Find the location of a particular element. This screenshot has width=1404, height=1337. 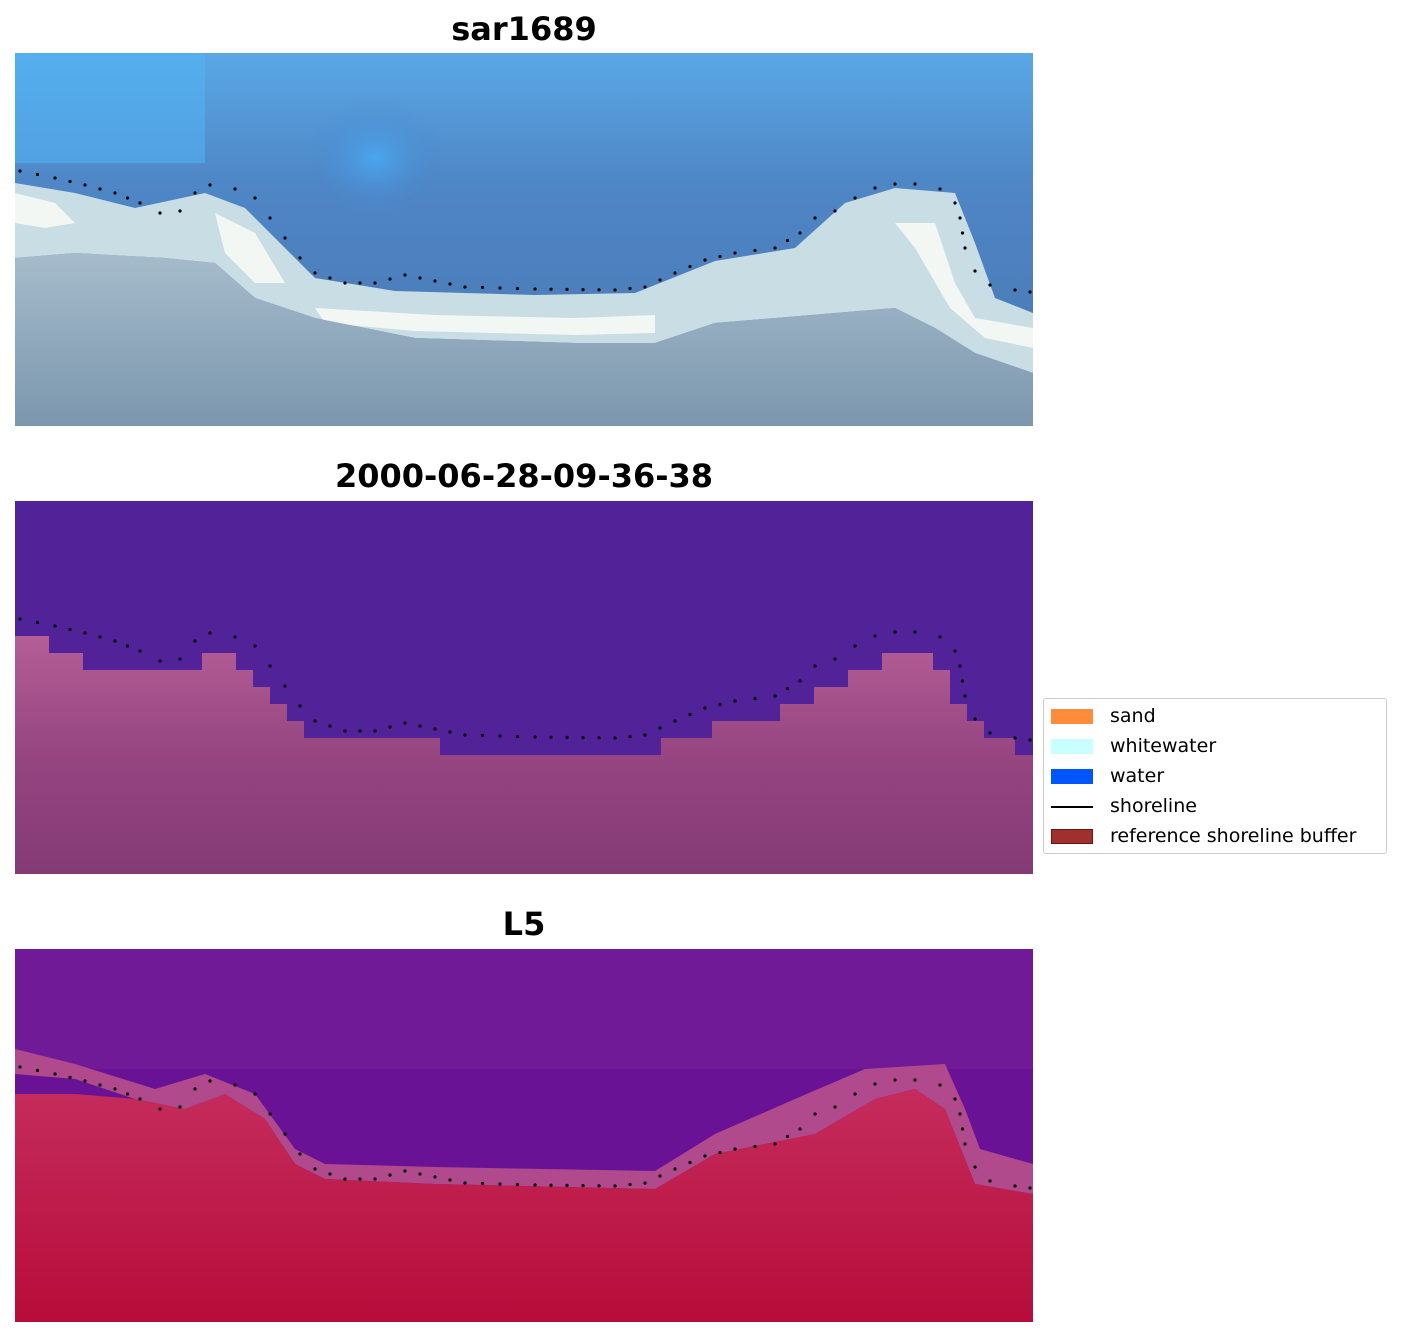

classified-land-area is located at coordinates (524, 755).